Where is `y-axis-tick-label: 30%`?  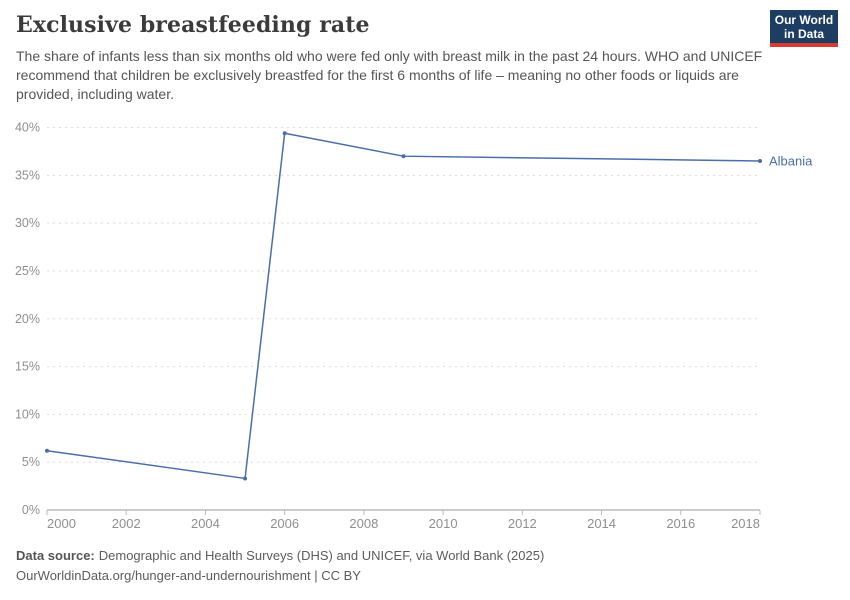
y-axis-tick-label: 30% is located at coordinates (27, 223).